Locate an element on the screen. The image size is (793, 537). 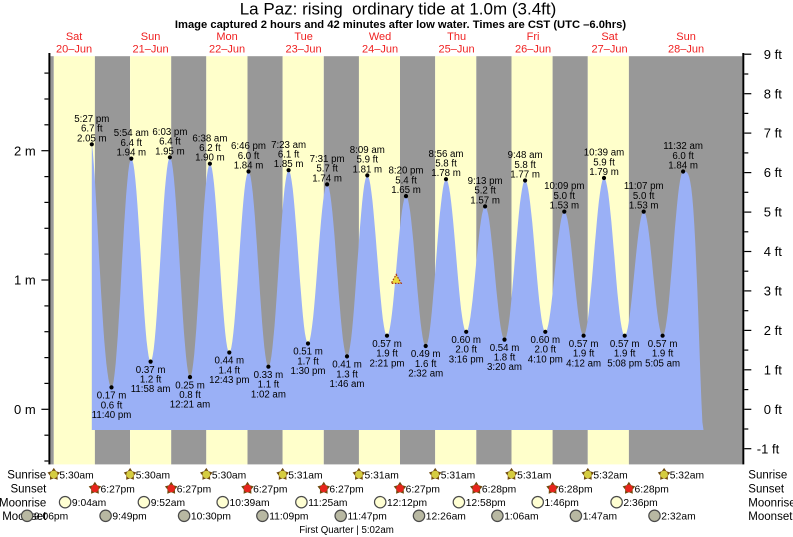
svg-text: 5.7 ft is located at coordinates (327, 169).